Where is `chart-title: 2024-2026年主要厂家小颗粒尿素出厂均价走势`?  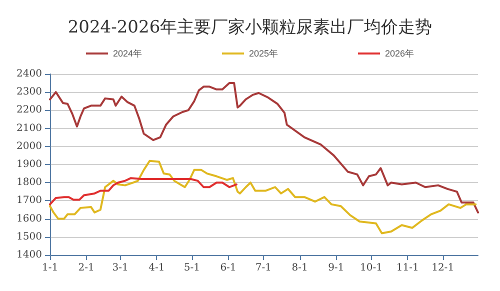 chart-title: 2024-2026年主要厂家小颗粒尿素出厂均价走势 is located at coordinates (250, 28).